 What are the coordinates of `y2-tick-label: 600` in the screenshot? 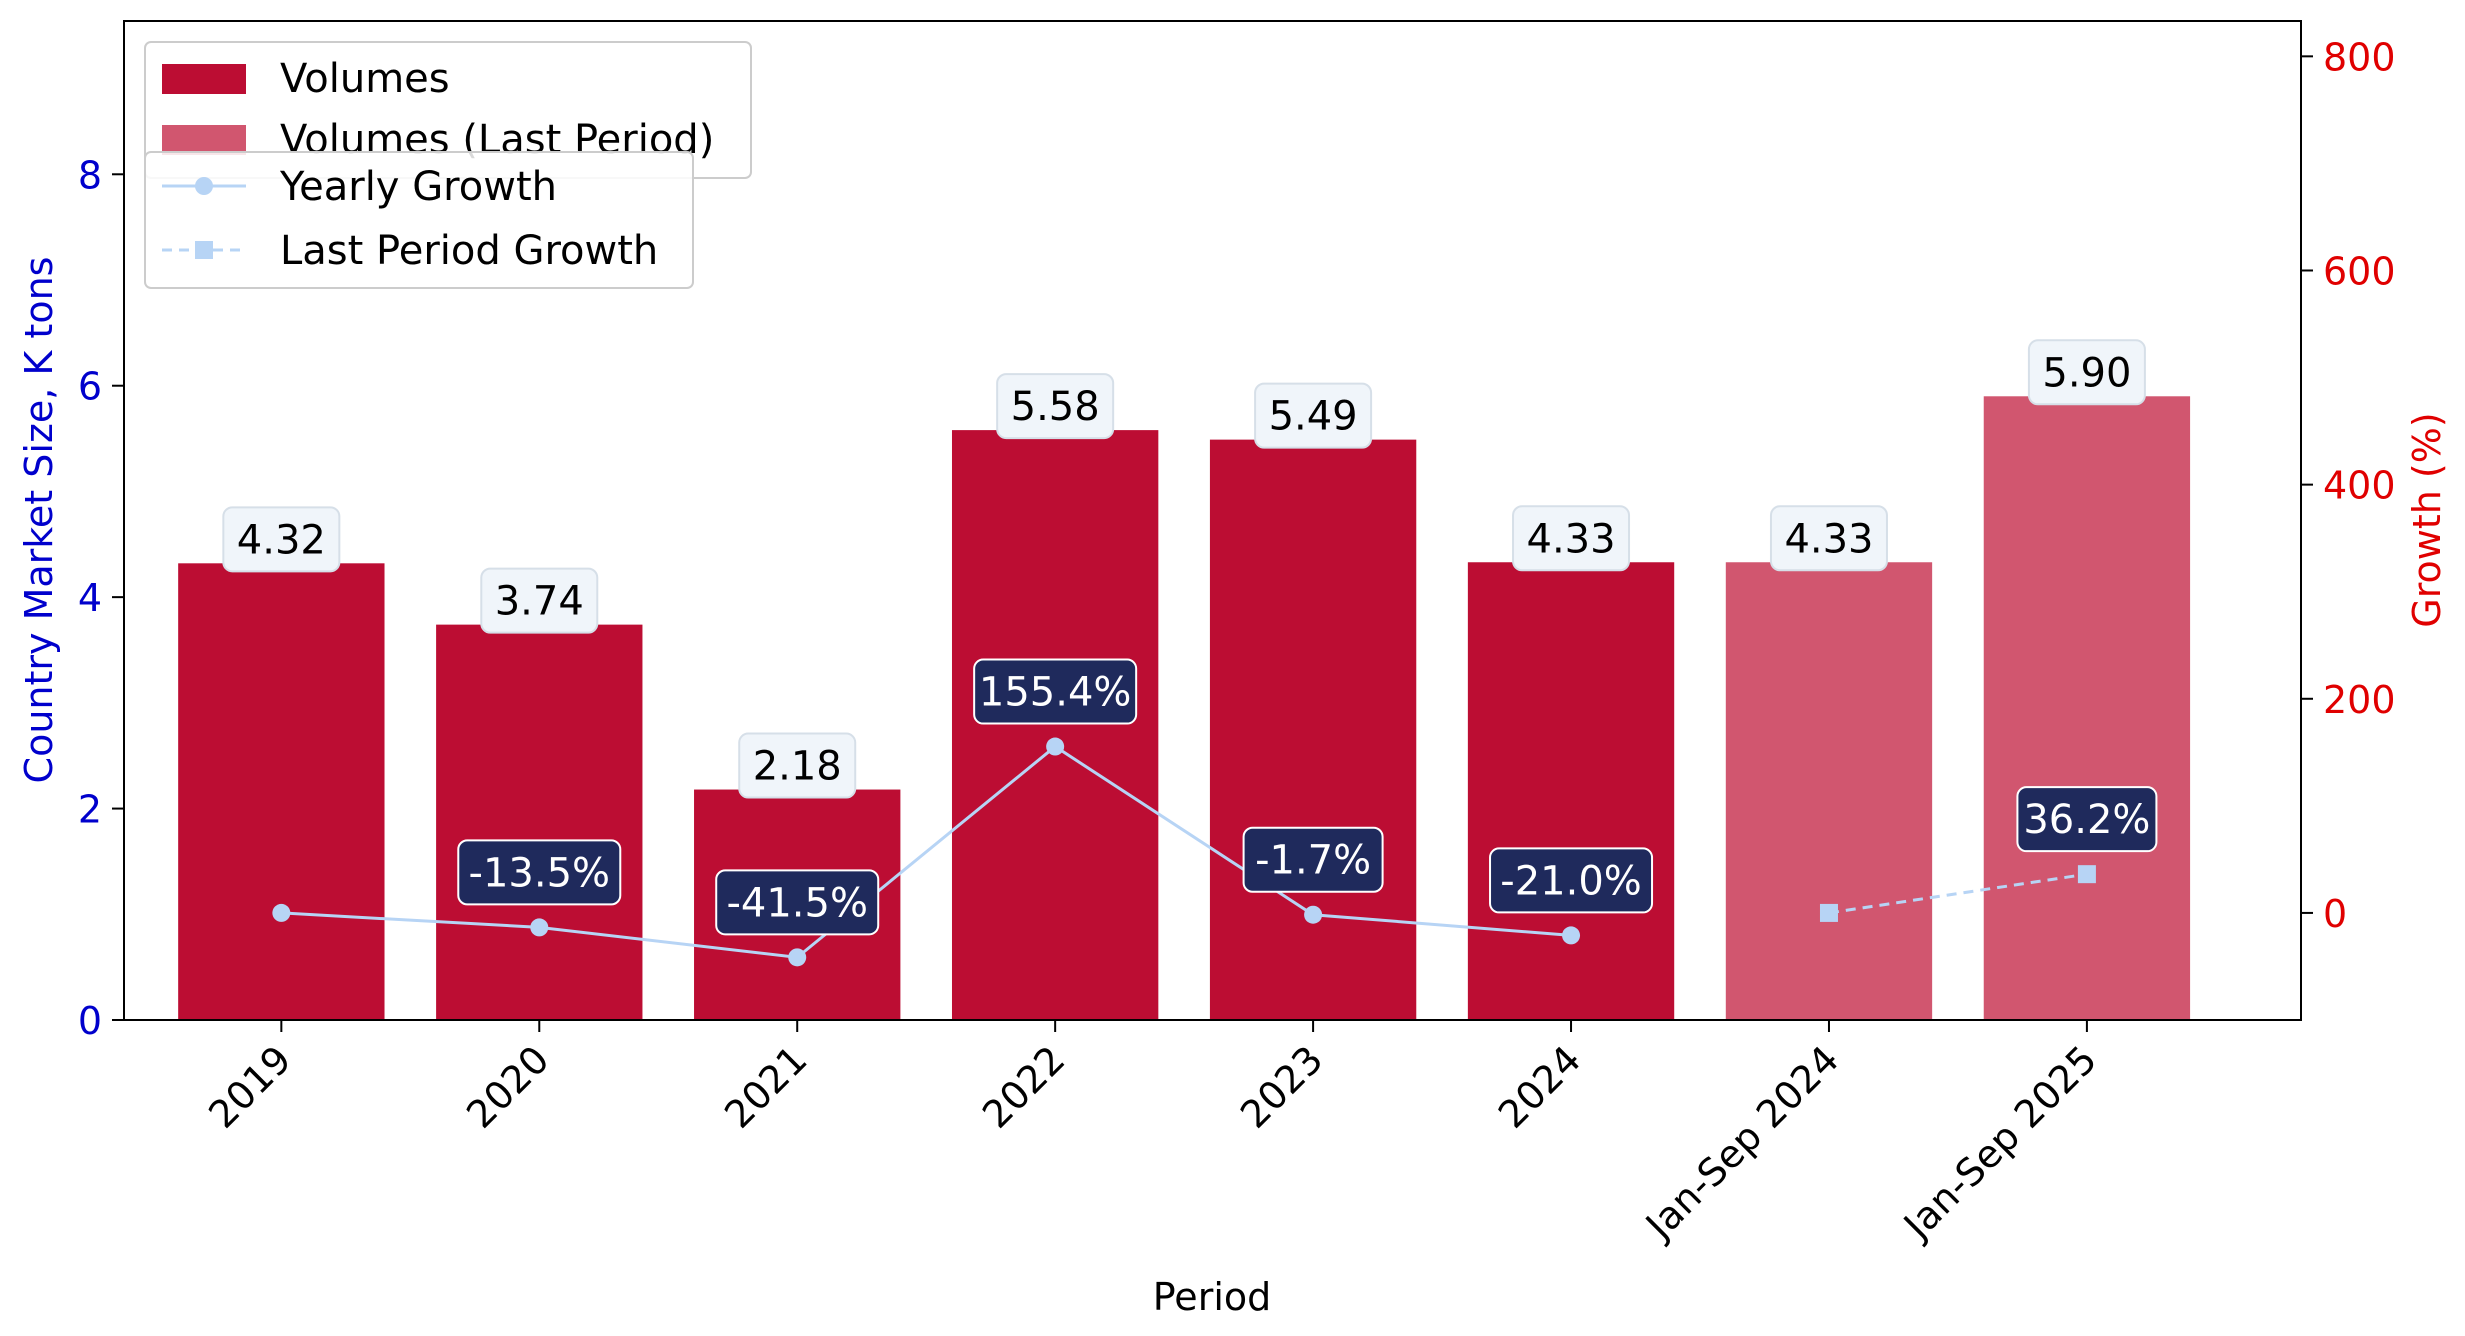 It's located at (2359, 271).